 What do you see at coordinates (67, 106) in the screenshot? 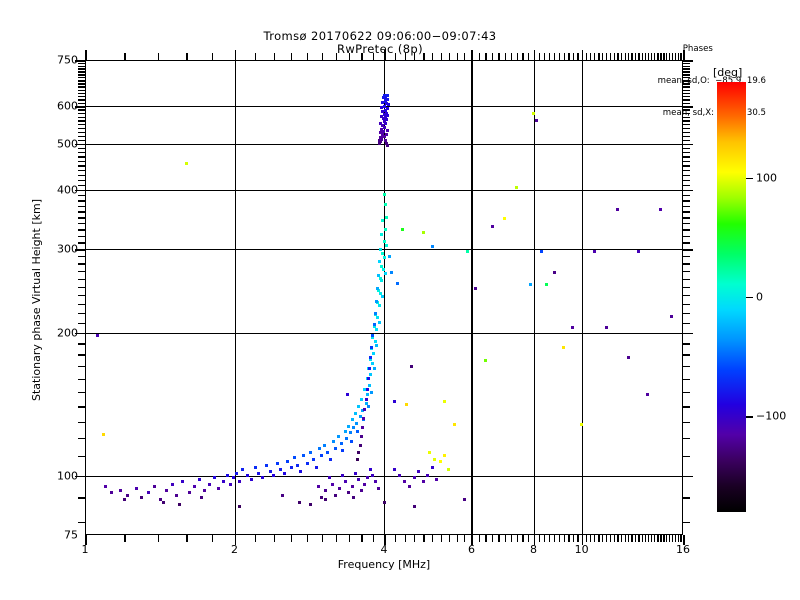
I see `y-tick-label: 600` at bounding box center [67, 106].